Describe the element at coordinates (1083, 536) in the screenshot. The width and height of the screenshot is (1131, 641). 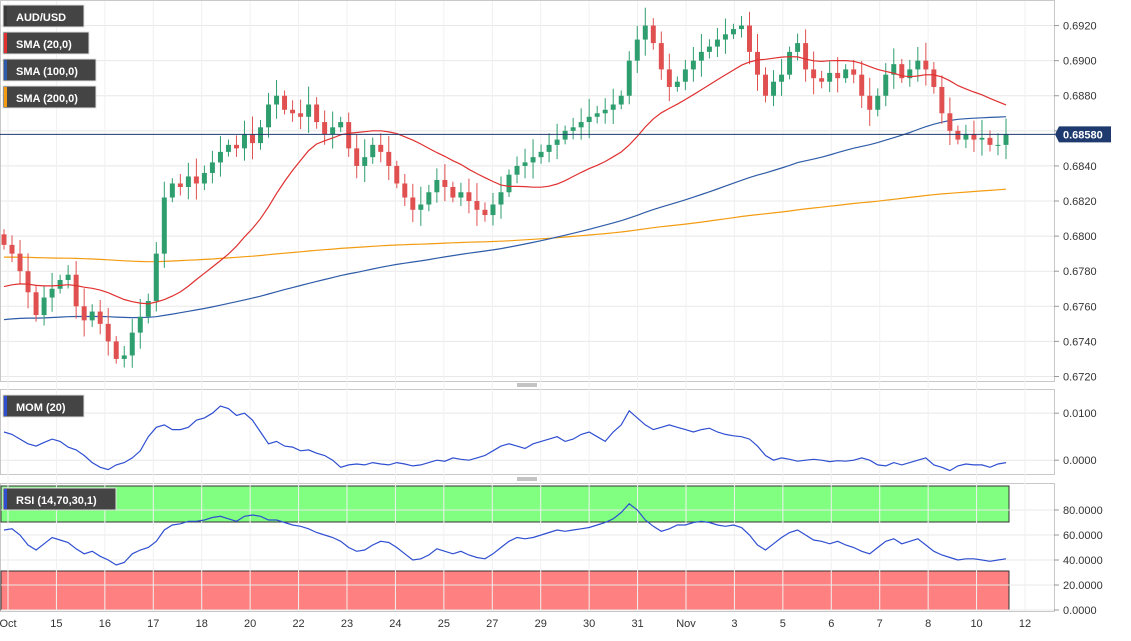
I see `y-tick-label-2: 60.0000` at that location.